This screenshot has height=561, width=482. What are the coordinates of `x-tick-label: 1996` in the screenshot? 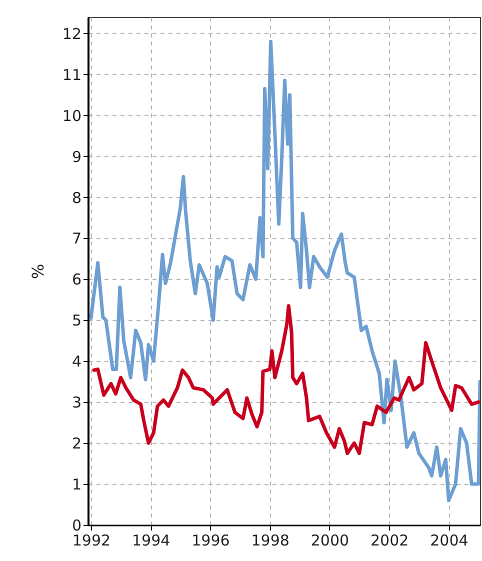 It's located at (211, 541).